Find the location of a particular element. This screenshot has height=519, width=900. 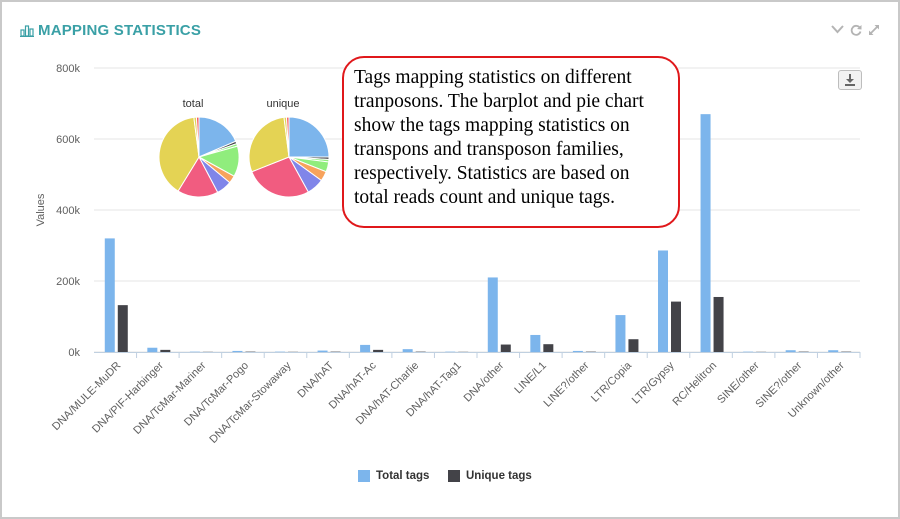

panel-title: MAPPING STATISTICS is located at coordinates (120, 30).